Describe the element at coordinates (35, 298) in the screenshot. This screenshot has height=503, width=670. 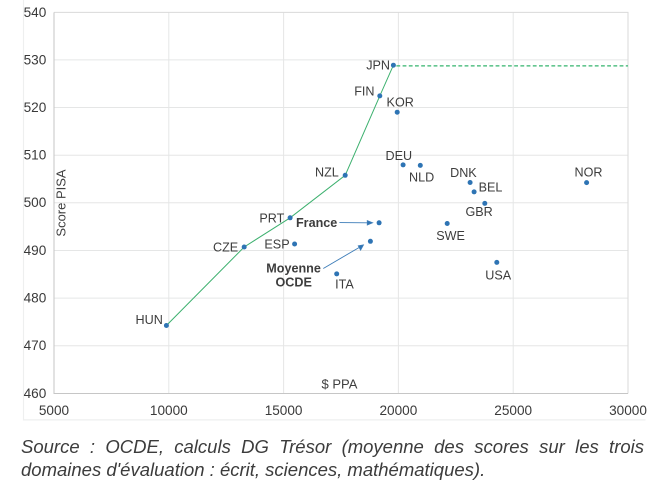
I see `svg-text: 480` at that location.